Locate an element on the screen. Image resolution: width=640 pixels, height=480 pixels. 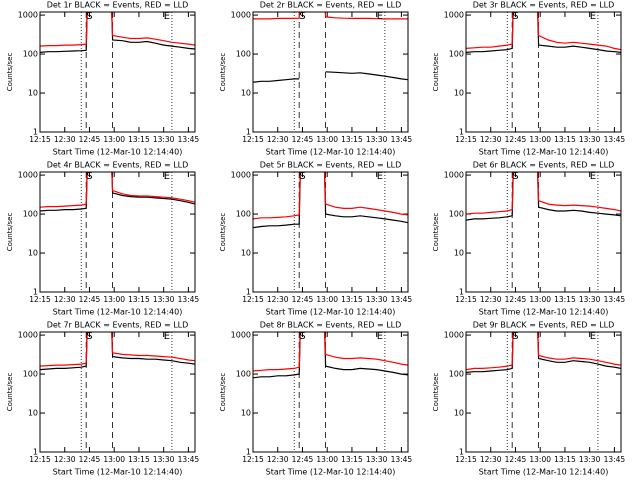
panel-title: Det 5r BLACK = Events, RED = LLD is located at coordinates (331, 165).